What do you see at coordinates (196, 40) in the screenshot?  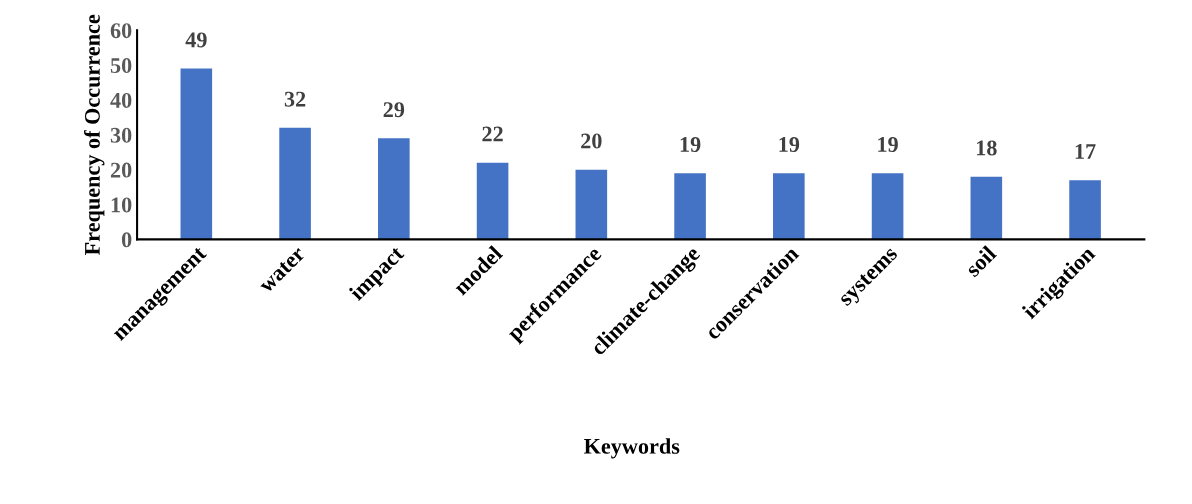 I see `data-label: 49` at bounding box center [196, 40].